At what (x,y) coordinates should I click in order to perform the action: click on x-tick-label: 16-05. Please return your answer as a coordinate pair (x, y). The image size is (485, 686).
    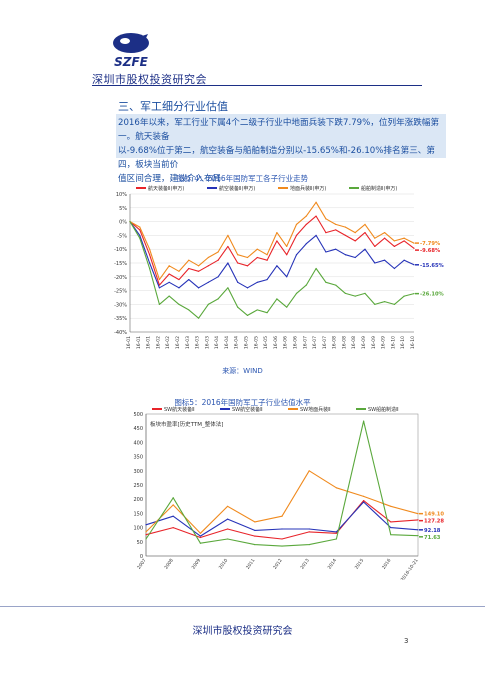
    Looking at the image, I should click on (247, 342).